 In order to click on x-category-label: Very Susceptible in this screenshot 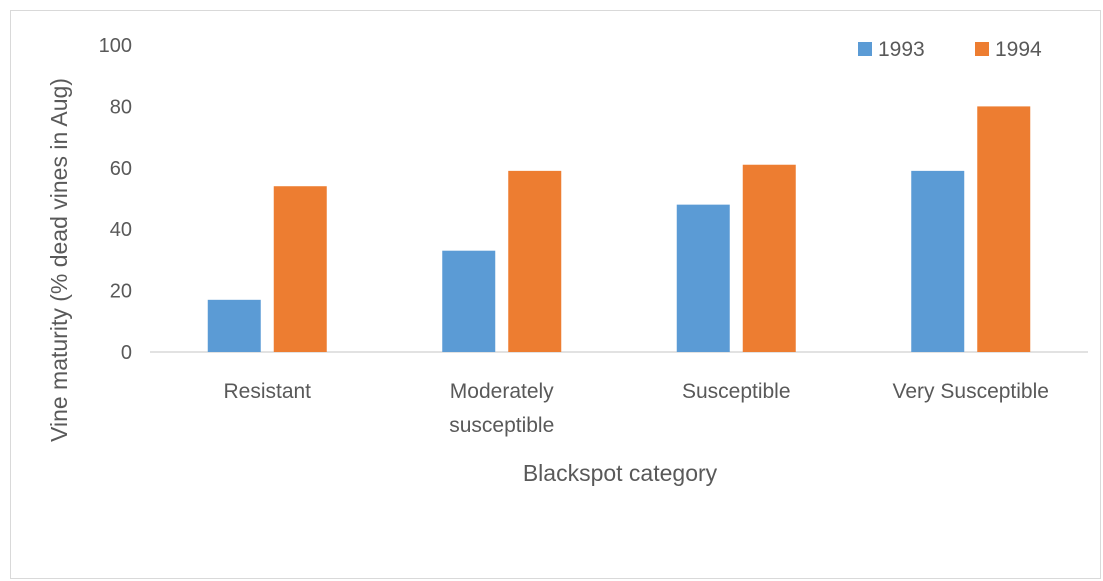, I will do `click(971, 391)`.